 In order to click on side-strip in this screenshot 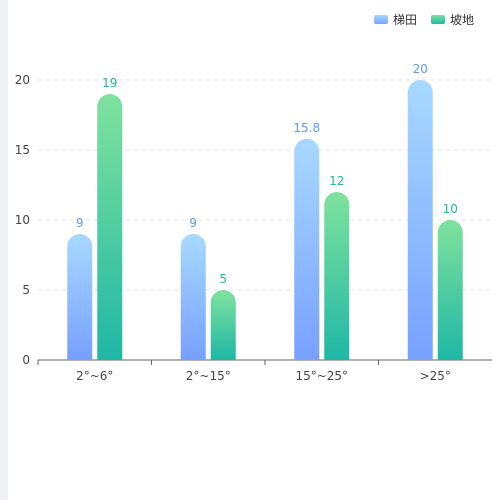, I will do `click(4, 250)`.